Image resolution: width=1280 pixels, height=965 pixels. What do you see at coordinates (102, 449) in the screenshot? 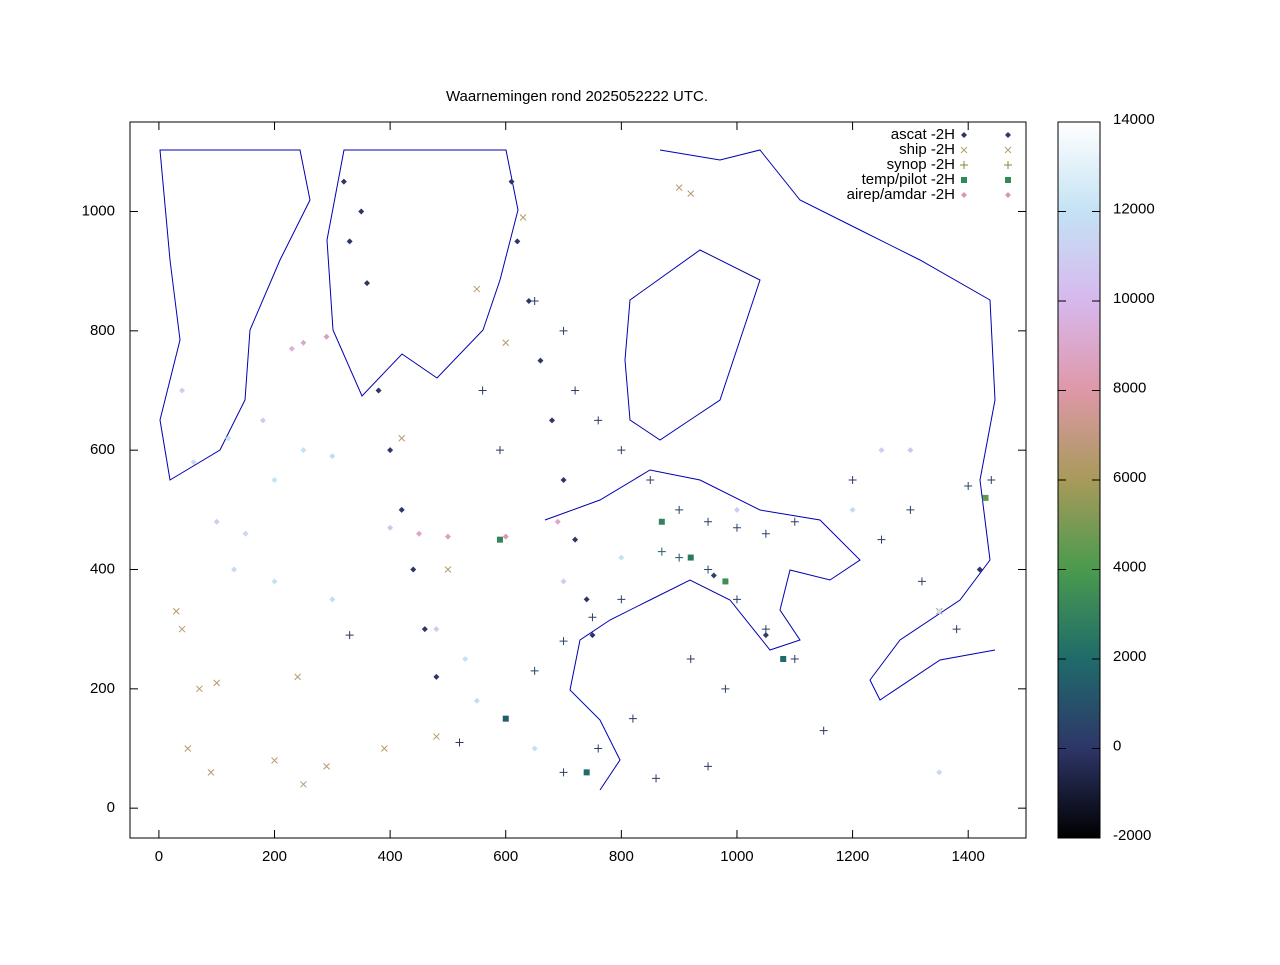
I see `y-tick-label: 600` at bounding box center [102, 449].